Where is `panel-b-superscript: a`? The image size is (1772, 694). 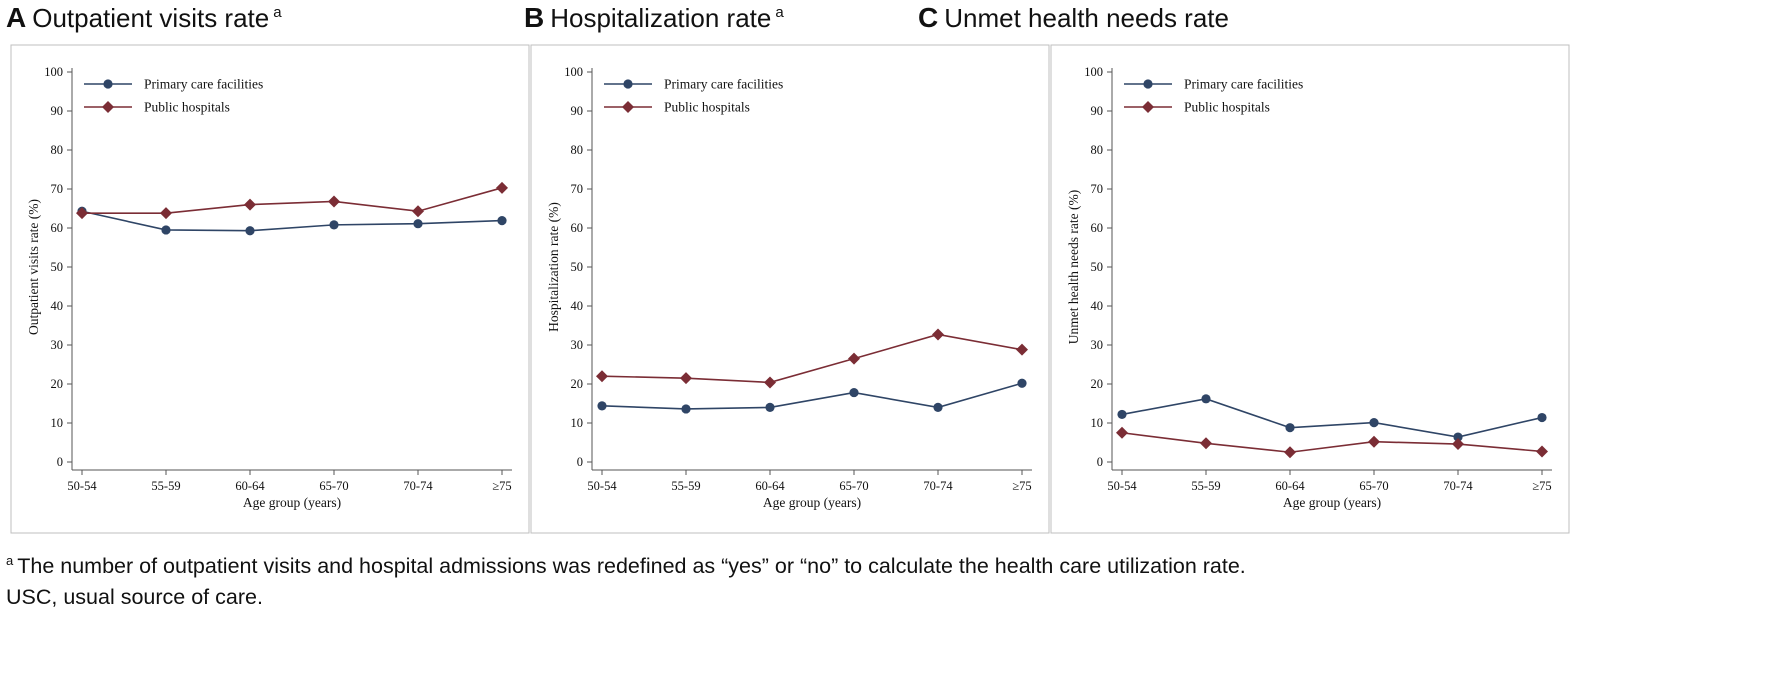 panel-b-superscript: a is located at coordinates (779, 12).